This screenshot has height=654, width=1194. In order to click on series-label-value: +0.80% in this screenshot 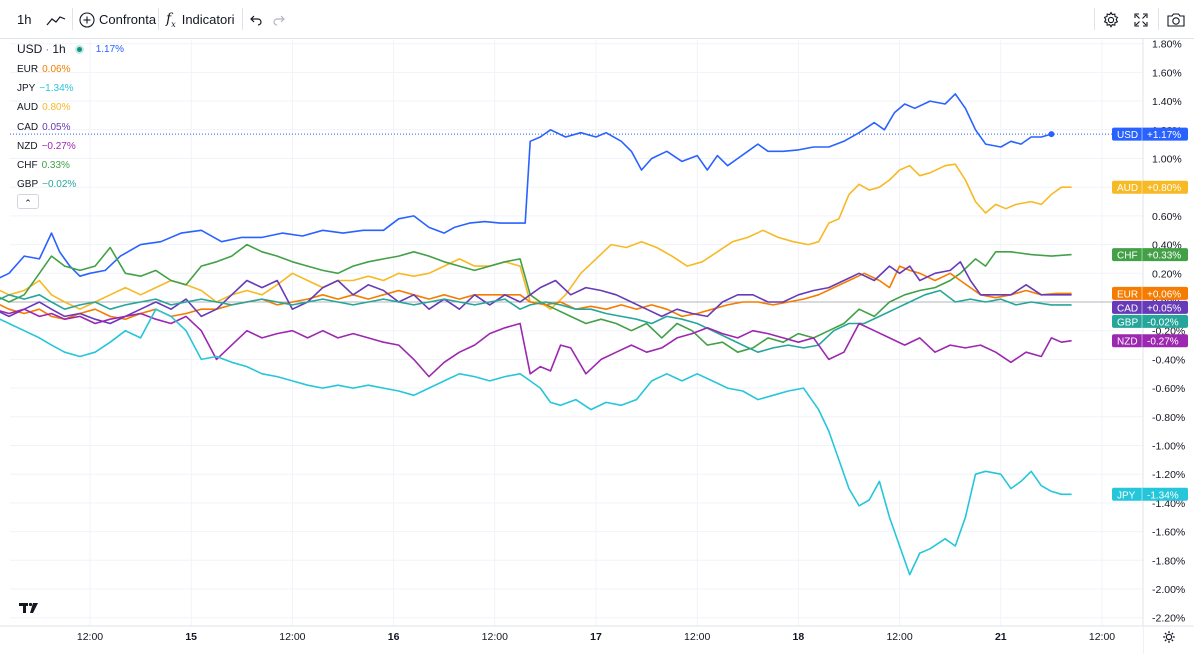, I will do `click(1164, 188)`.